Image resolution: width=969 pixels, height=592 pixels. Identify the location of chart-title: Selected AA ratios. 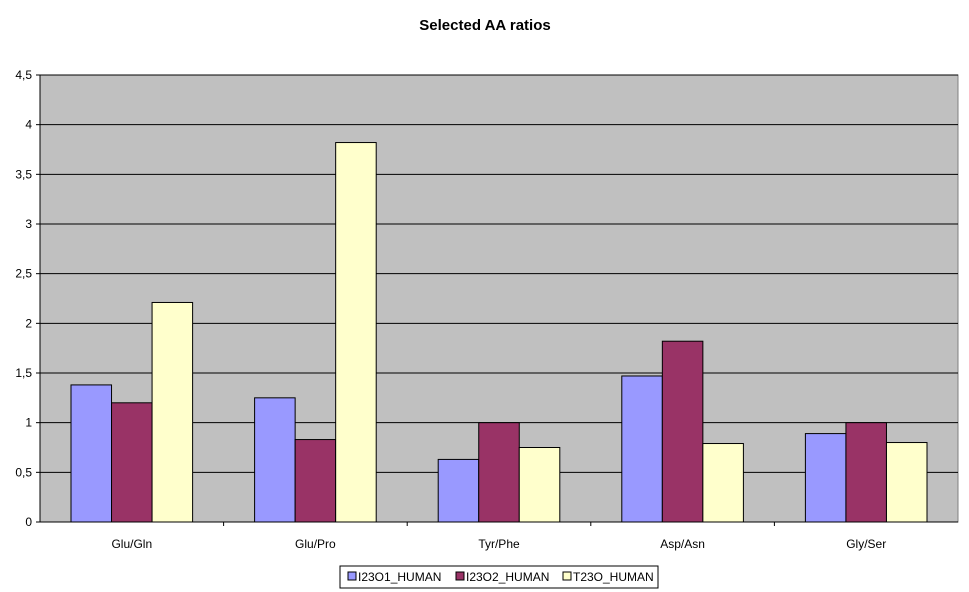
(484, 25).